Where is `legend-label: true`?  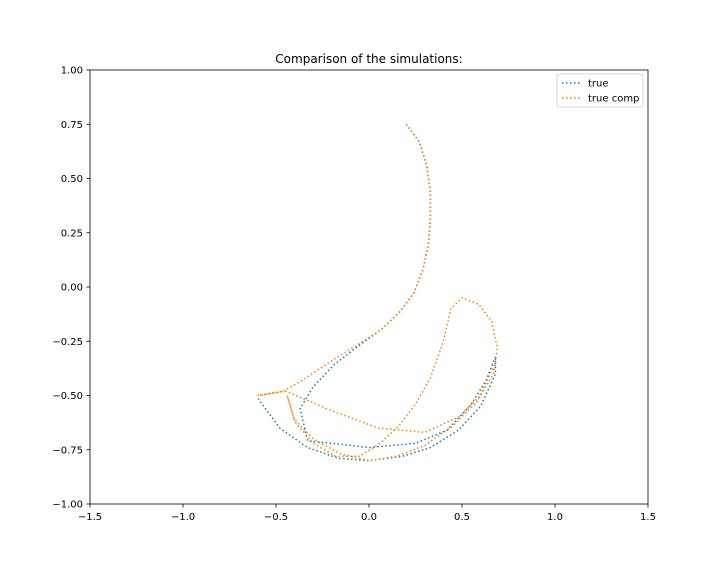
legend-label: true is located at coordinates (598, 84).